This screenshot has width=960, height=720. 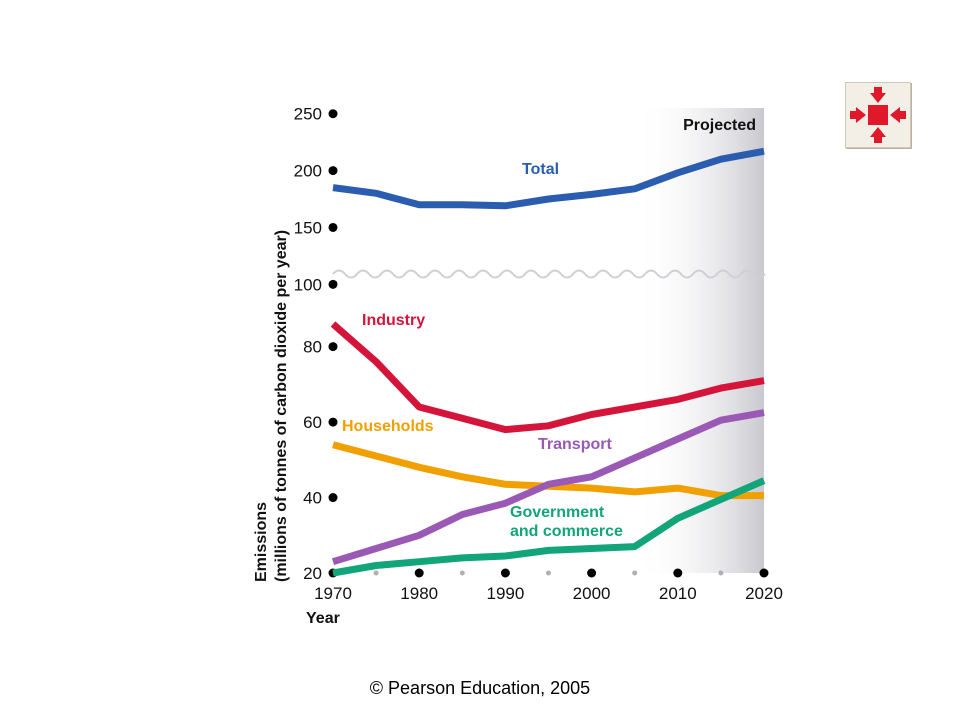 I want to click on y-axis-title-line1: Emissions, so click(x=261, y=542).